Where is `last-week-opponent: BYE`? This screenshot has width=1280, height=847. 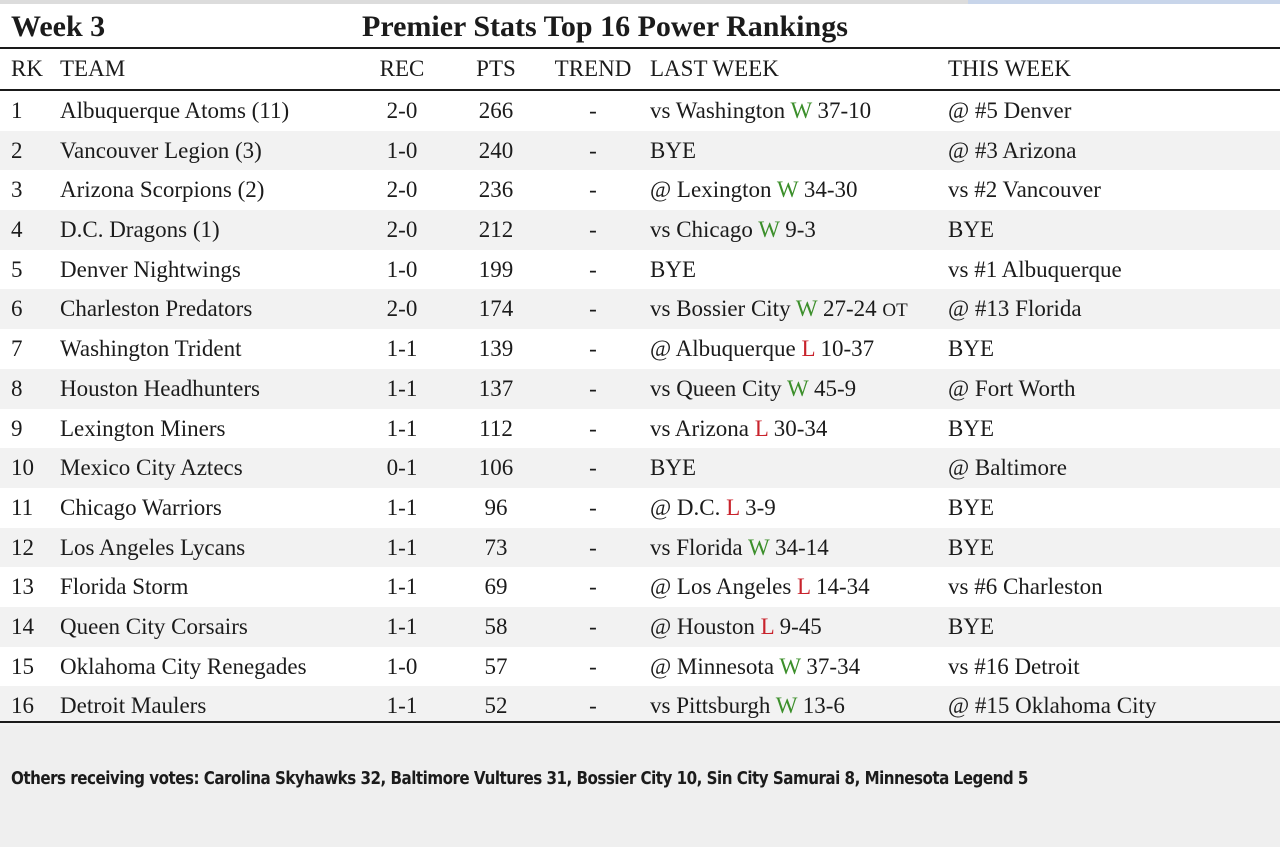
last-week-opponent: BYE is located at coordinates (673, 269).